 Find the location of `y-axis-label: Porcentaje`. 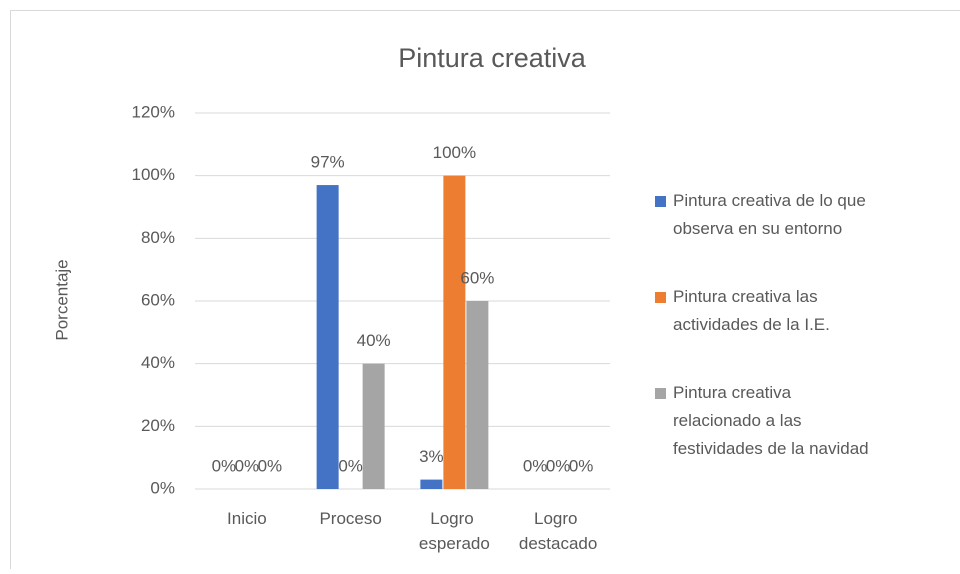

y-axis-label: Porcentaje is located at coordinates (61, 299).